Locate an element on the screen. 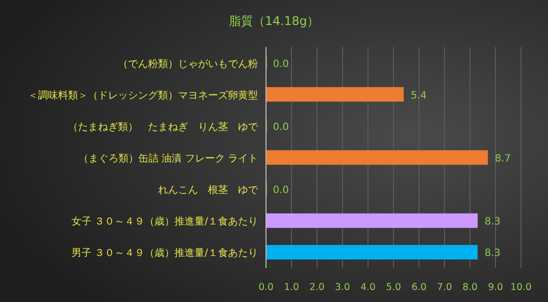 The height and width of the screenshot is (302, 548). y-tick-label: ＜調味料類＞（ドレッシング類）マヨネーズ卵黄型 is located at coordinates (143, 95).